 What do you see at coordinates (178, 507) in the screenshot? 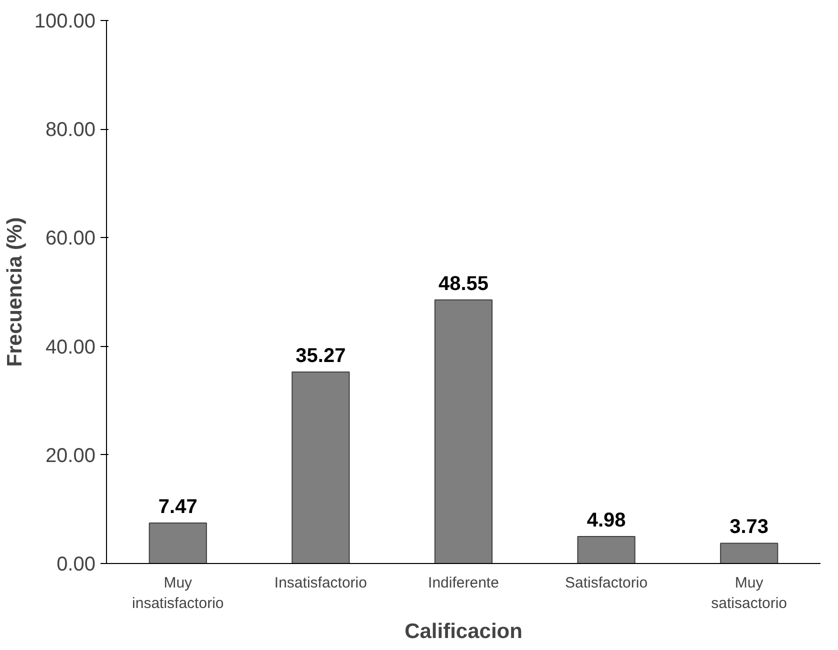
I see `data-label: 7.47` at bounding box center [178, 507].